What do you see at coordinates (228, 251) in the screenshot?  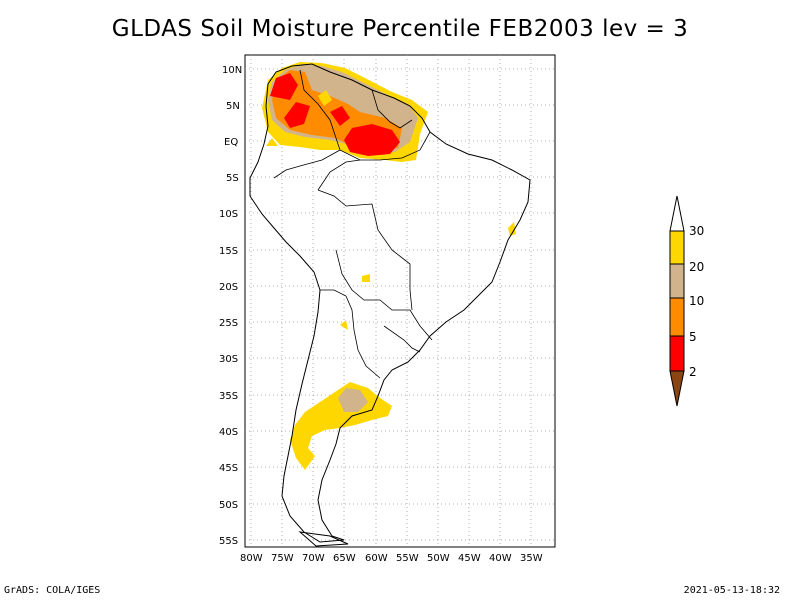 I see `lat-tick-label: 15S` at bounding box center [228, 251].